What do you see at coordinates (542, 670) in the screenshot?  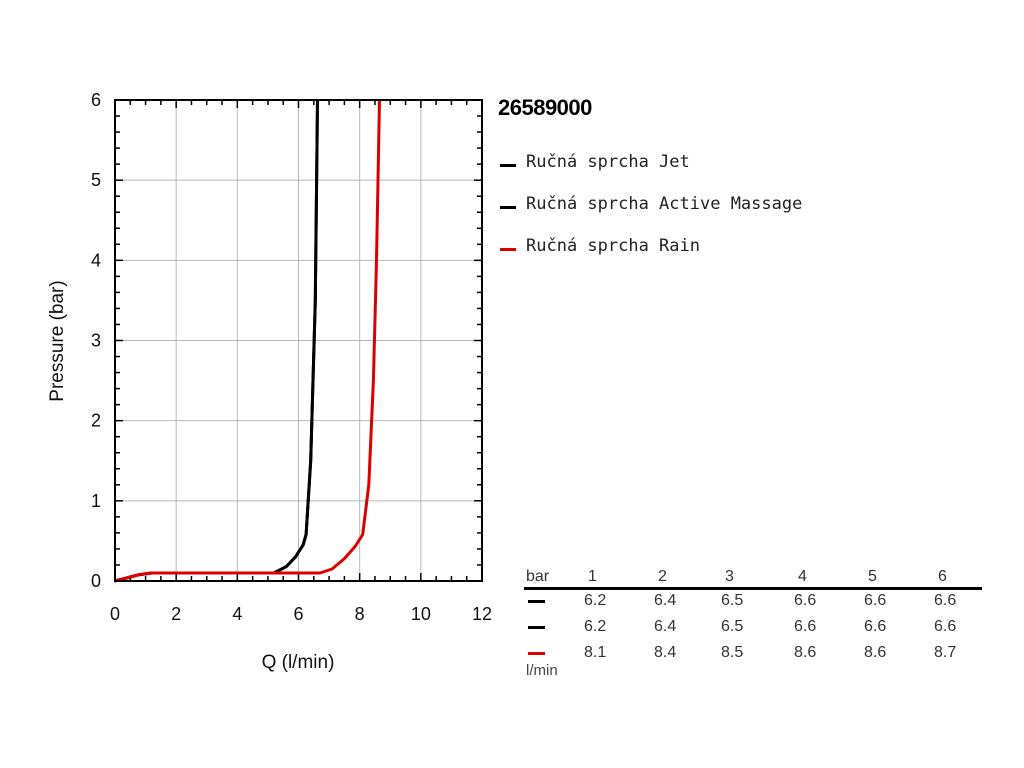 I see `table-unit-label: l/min` at bounding box center [542, 670].